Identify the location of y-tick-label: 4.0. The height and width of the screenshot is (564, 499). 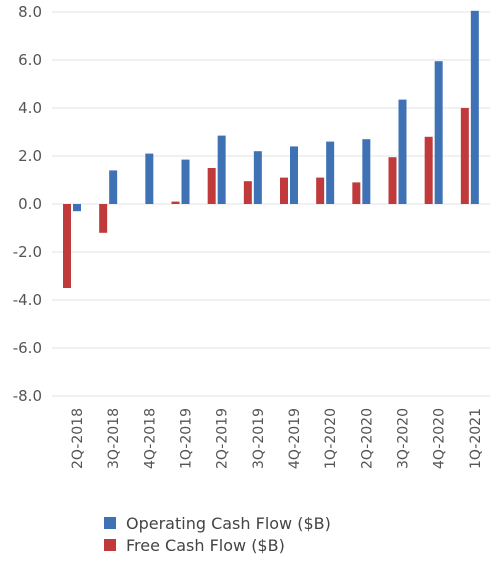
(30, 108).